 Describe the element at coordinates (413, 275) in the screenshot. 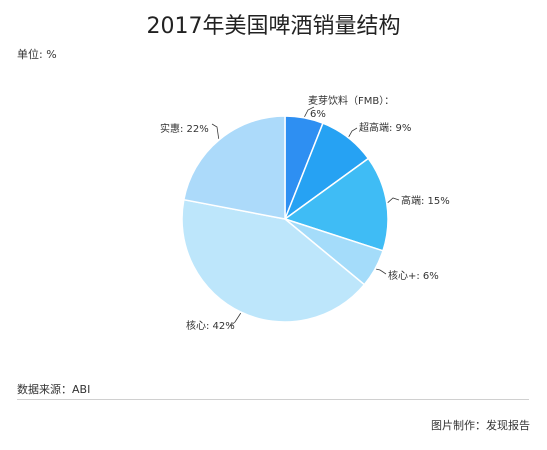

I see `slice-label-4: 核心+: 6%` at that location.